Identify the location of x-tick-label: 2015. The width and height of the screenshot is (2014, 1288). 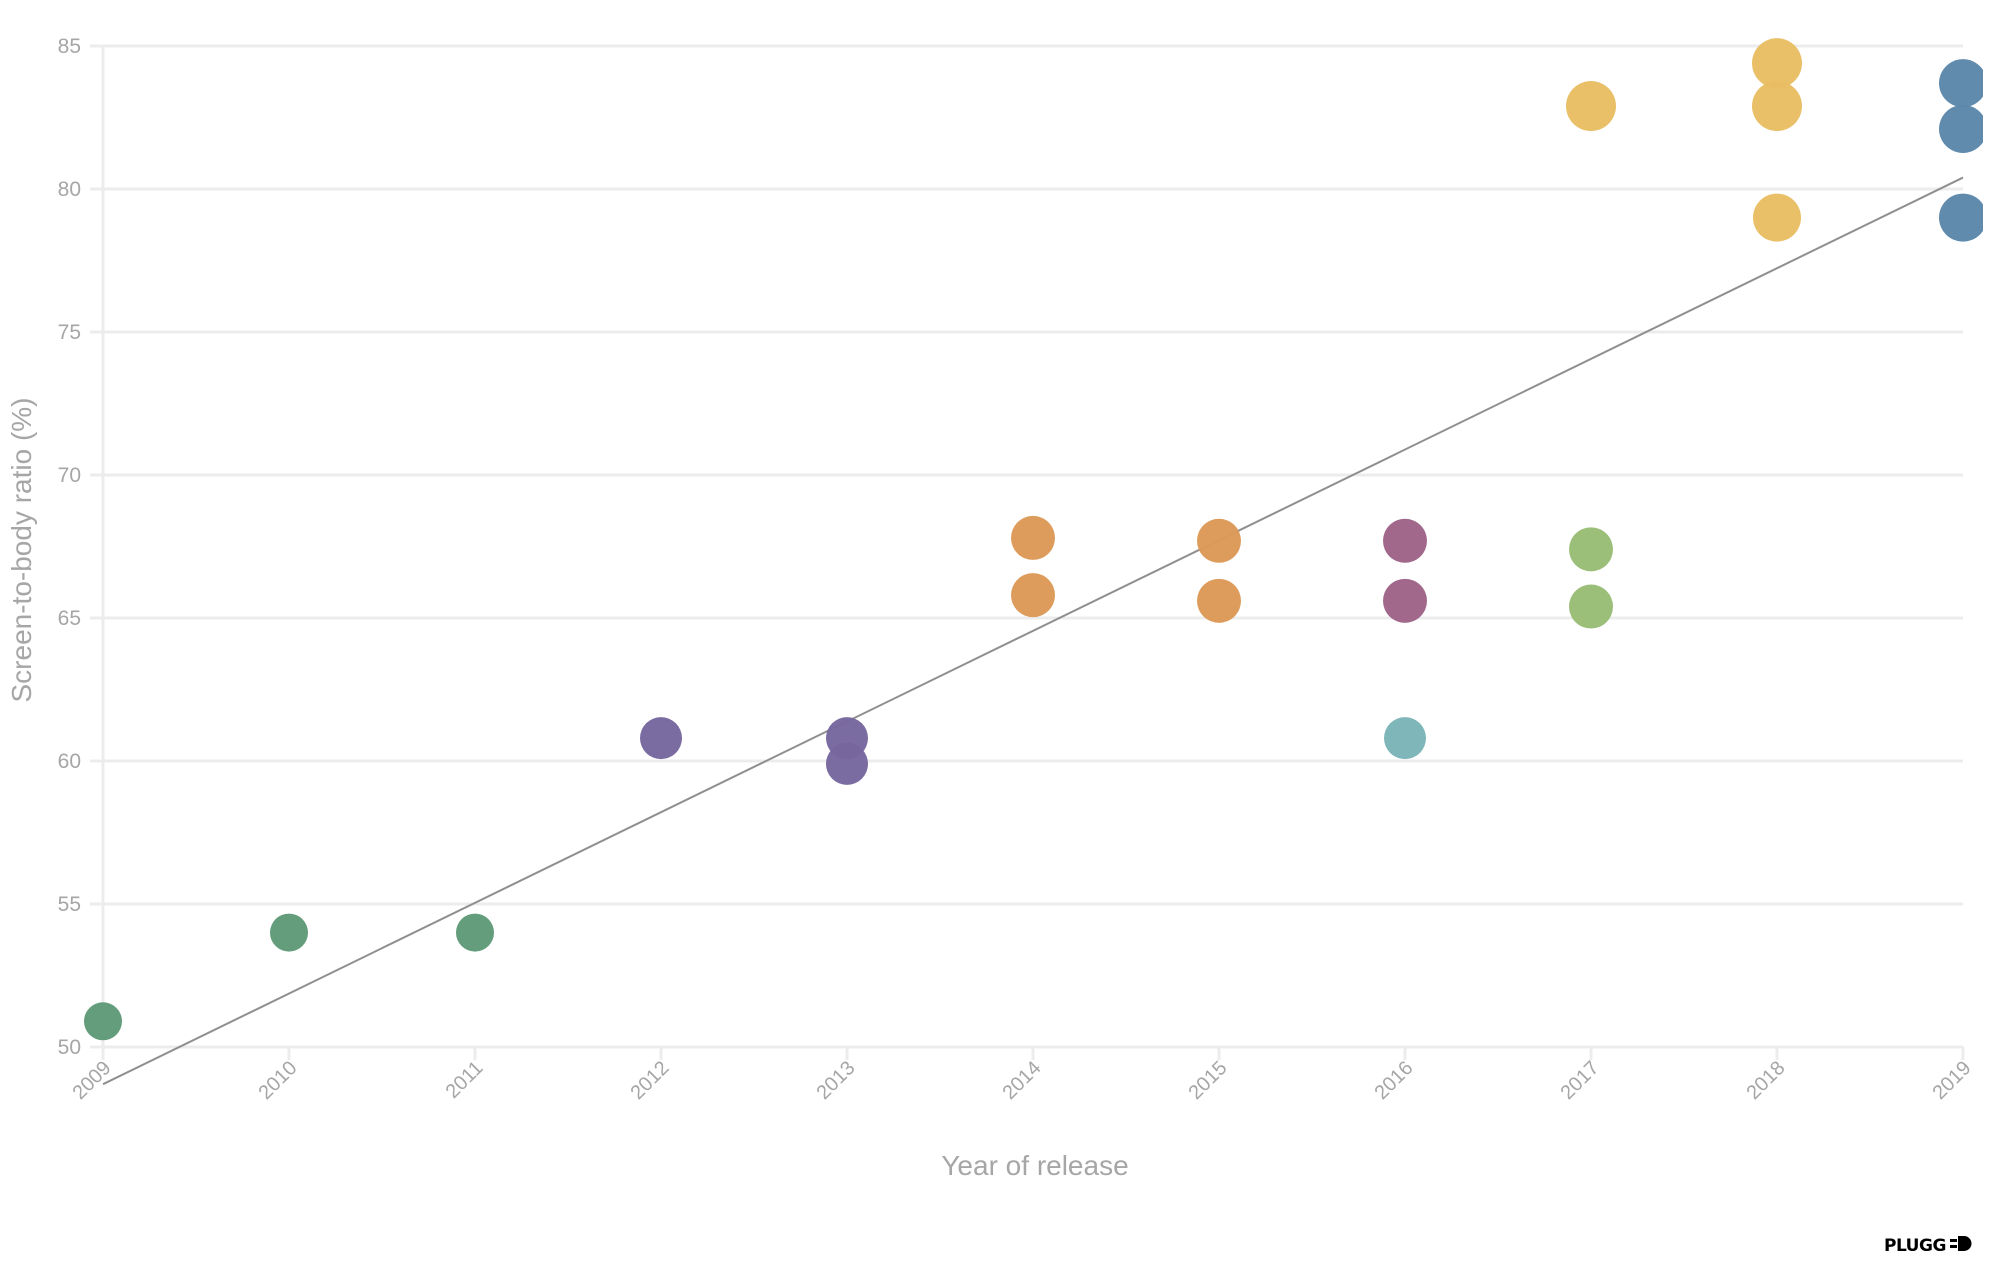
(1208, 1080).